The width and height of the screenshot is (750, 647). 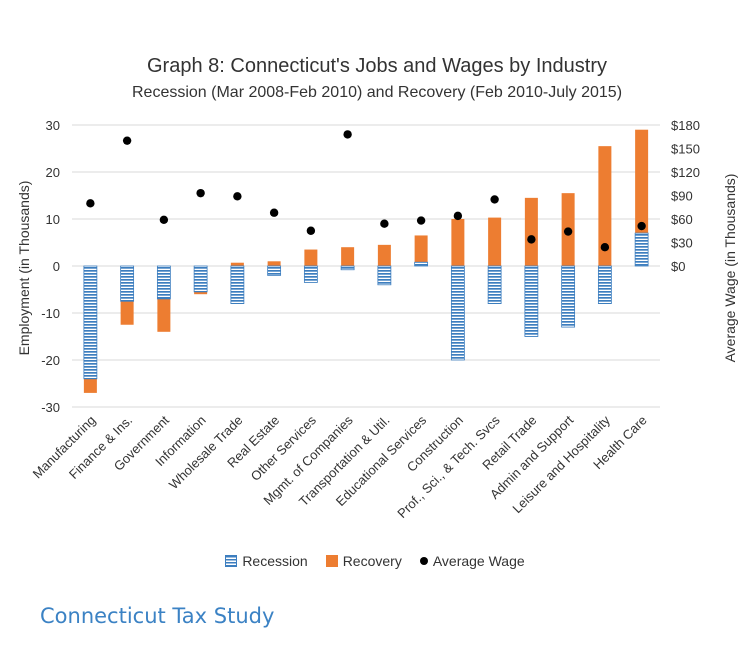 I want to click on y2-tick-label: $0, so click(x=678, y=266).